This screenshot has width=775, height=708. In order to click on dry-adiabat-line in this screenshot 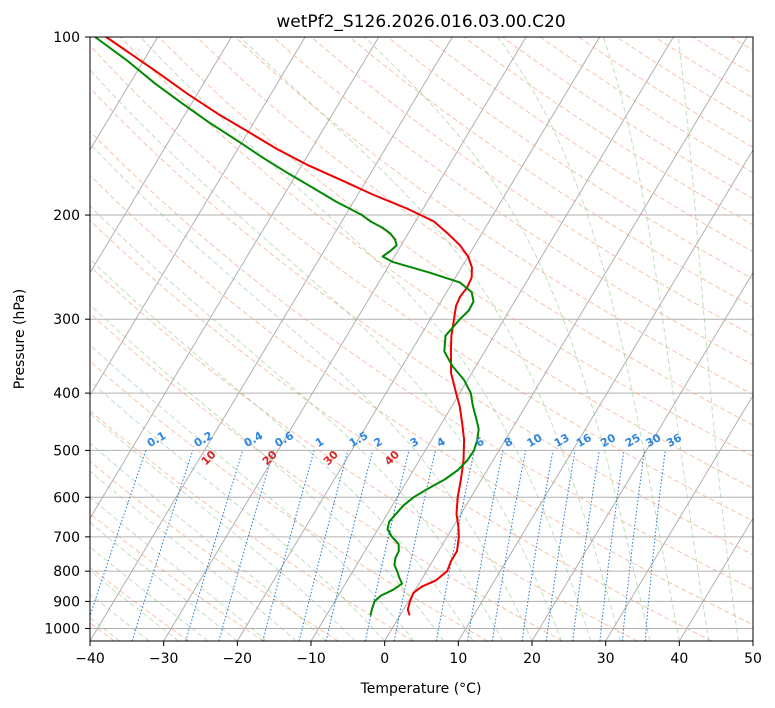, I will do `click(177, 576)`.